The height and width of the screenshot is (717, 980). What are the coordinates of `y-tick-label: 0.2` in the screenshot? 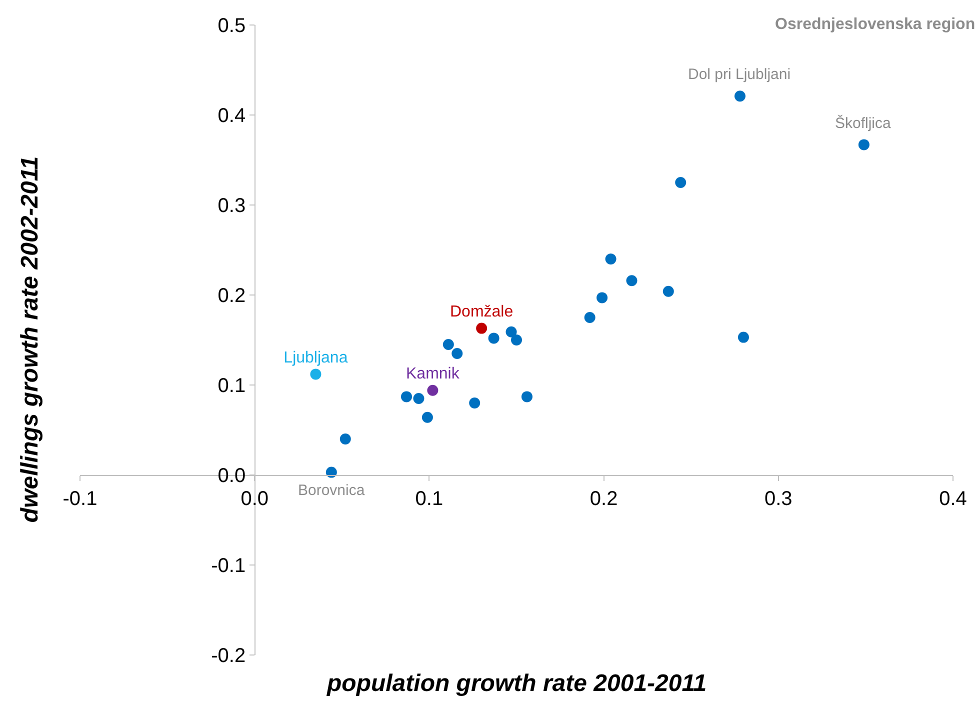 It's located at (232, 296).